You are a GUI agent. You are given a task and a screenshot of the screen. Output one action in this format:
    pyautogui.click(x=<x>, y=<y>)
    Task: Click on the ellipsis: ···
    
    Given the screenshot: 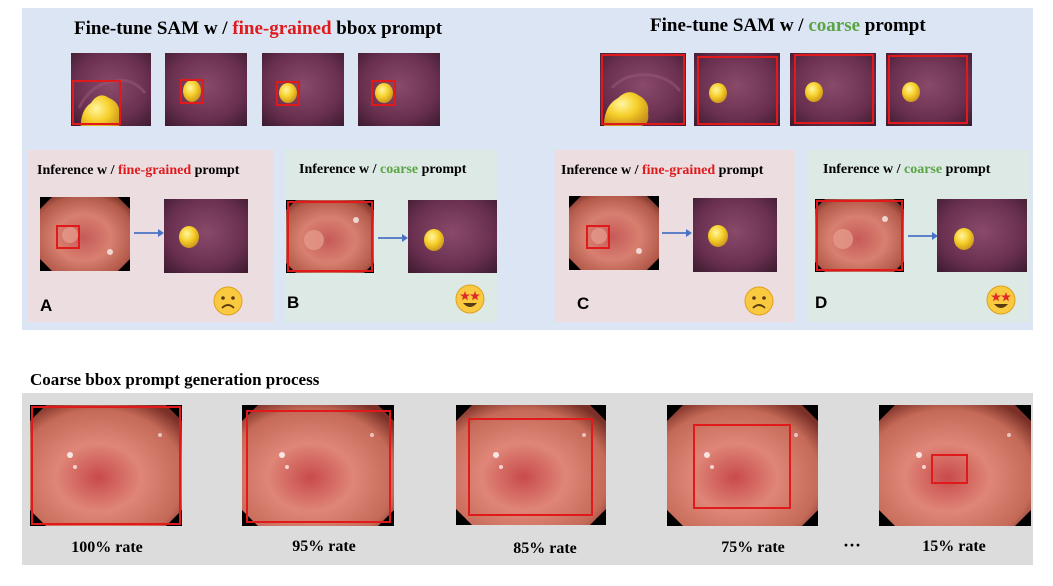 What is the action you would take?
    pyautogui.click(x=852, y=545)
    